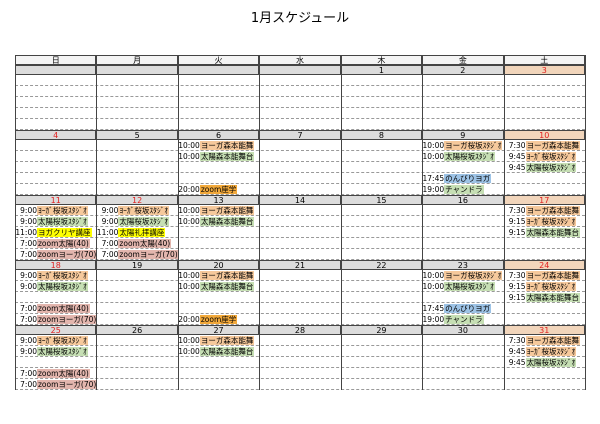 This screenshot has width=600, height=424. Describe the element at coordinates (463, 135) in the screenshot. I see `date-cell: 9` at that location.